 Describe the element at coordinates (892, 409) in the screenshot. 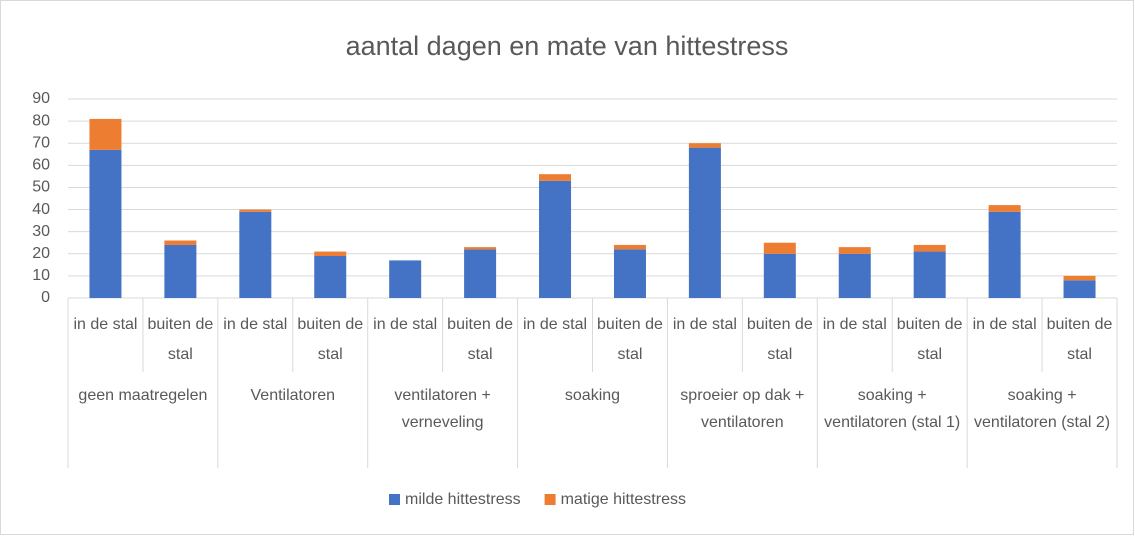

I see `group-label: soaking + ventilatoren (stal 1)` at that location.